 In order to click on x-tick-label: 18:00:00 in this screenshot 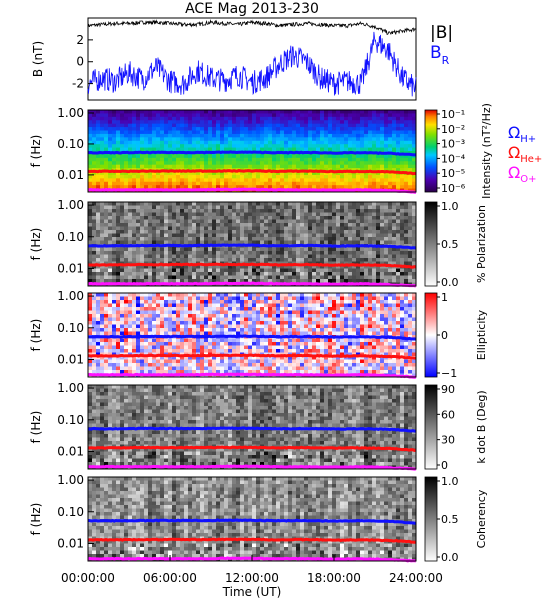, I will do `click(334, 578)`.